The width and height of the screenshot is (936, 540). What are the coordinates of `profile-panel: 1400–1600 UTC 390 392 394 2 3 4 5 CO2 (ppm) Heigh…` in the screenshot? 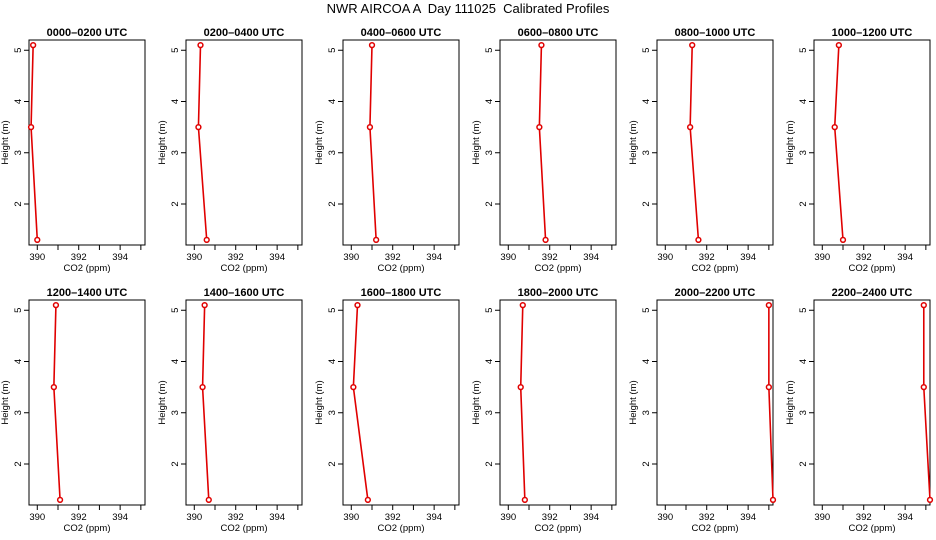 It's located at (230, 410).